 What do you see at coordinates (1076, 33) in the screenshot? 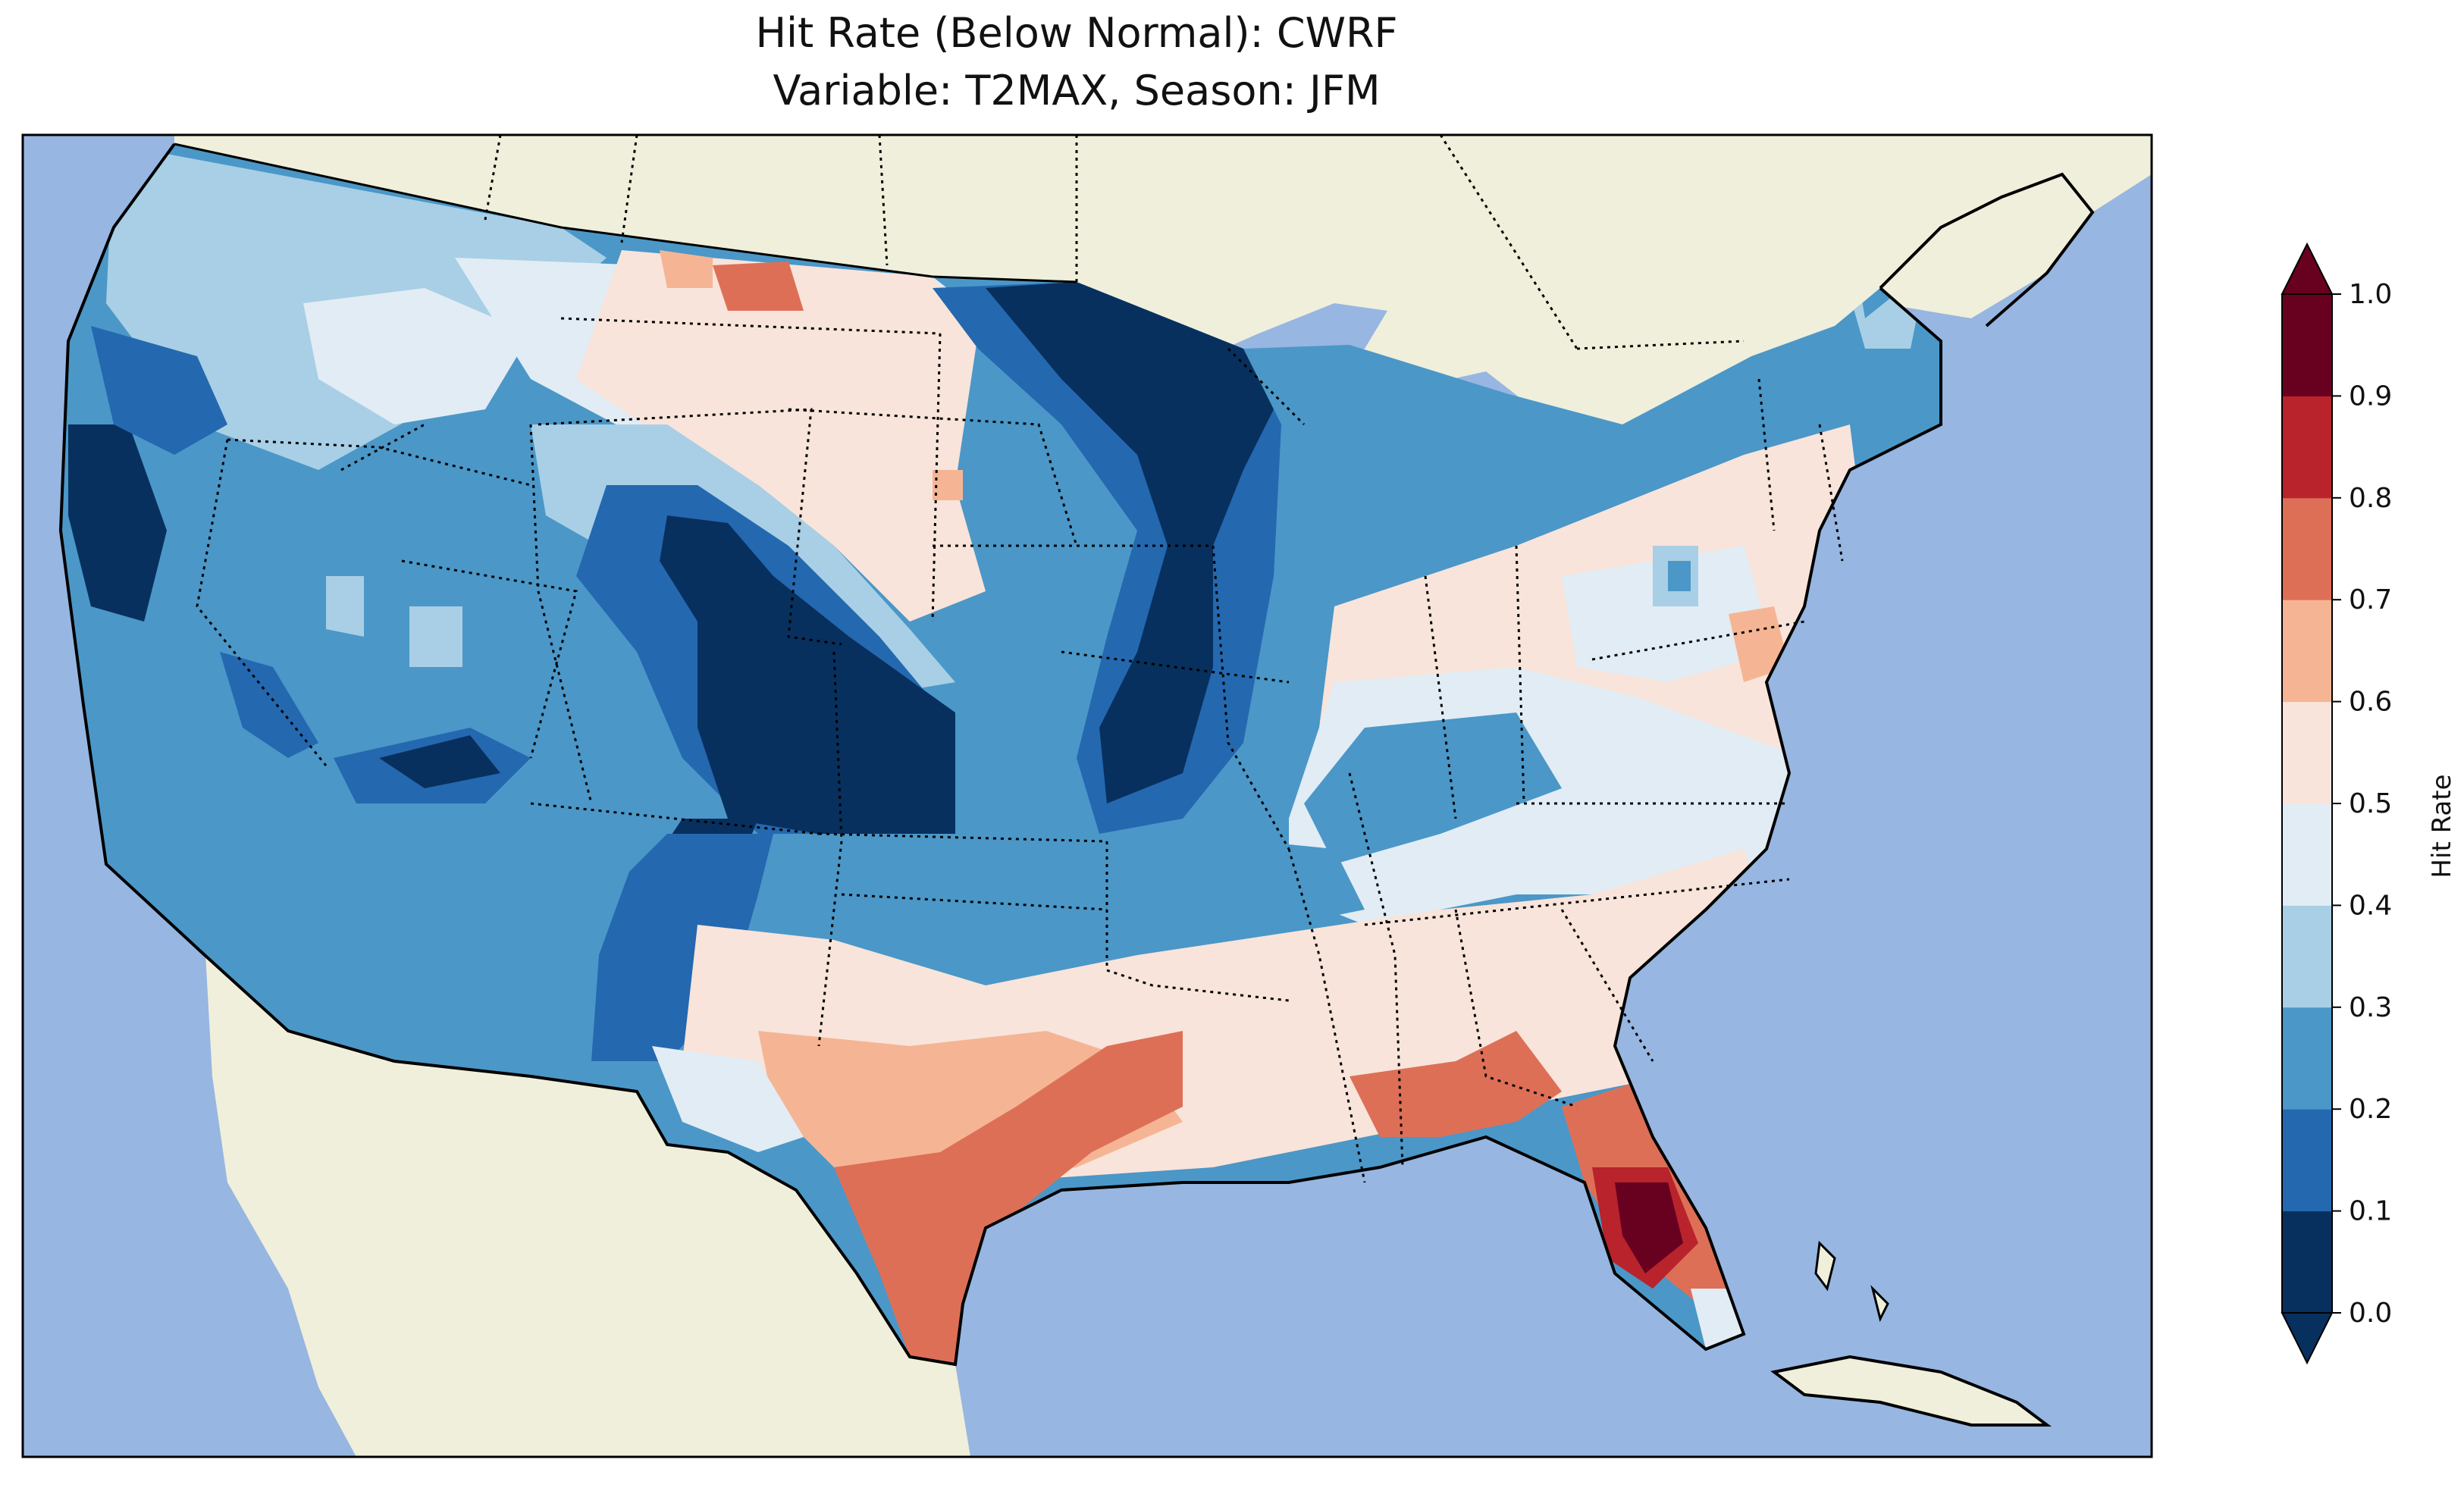
I see `chart-title-line-1: Hit Rate (Below Normal): CWRF` at bounding box center [1076, 33].